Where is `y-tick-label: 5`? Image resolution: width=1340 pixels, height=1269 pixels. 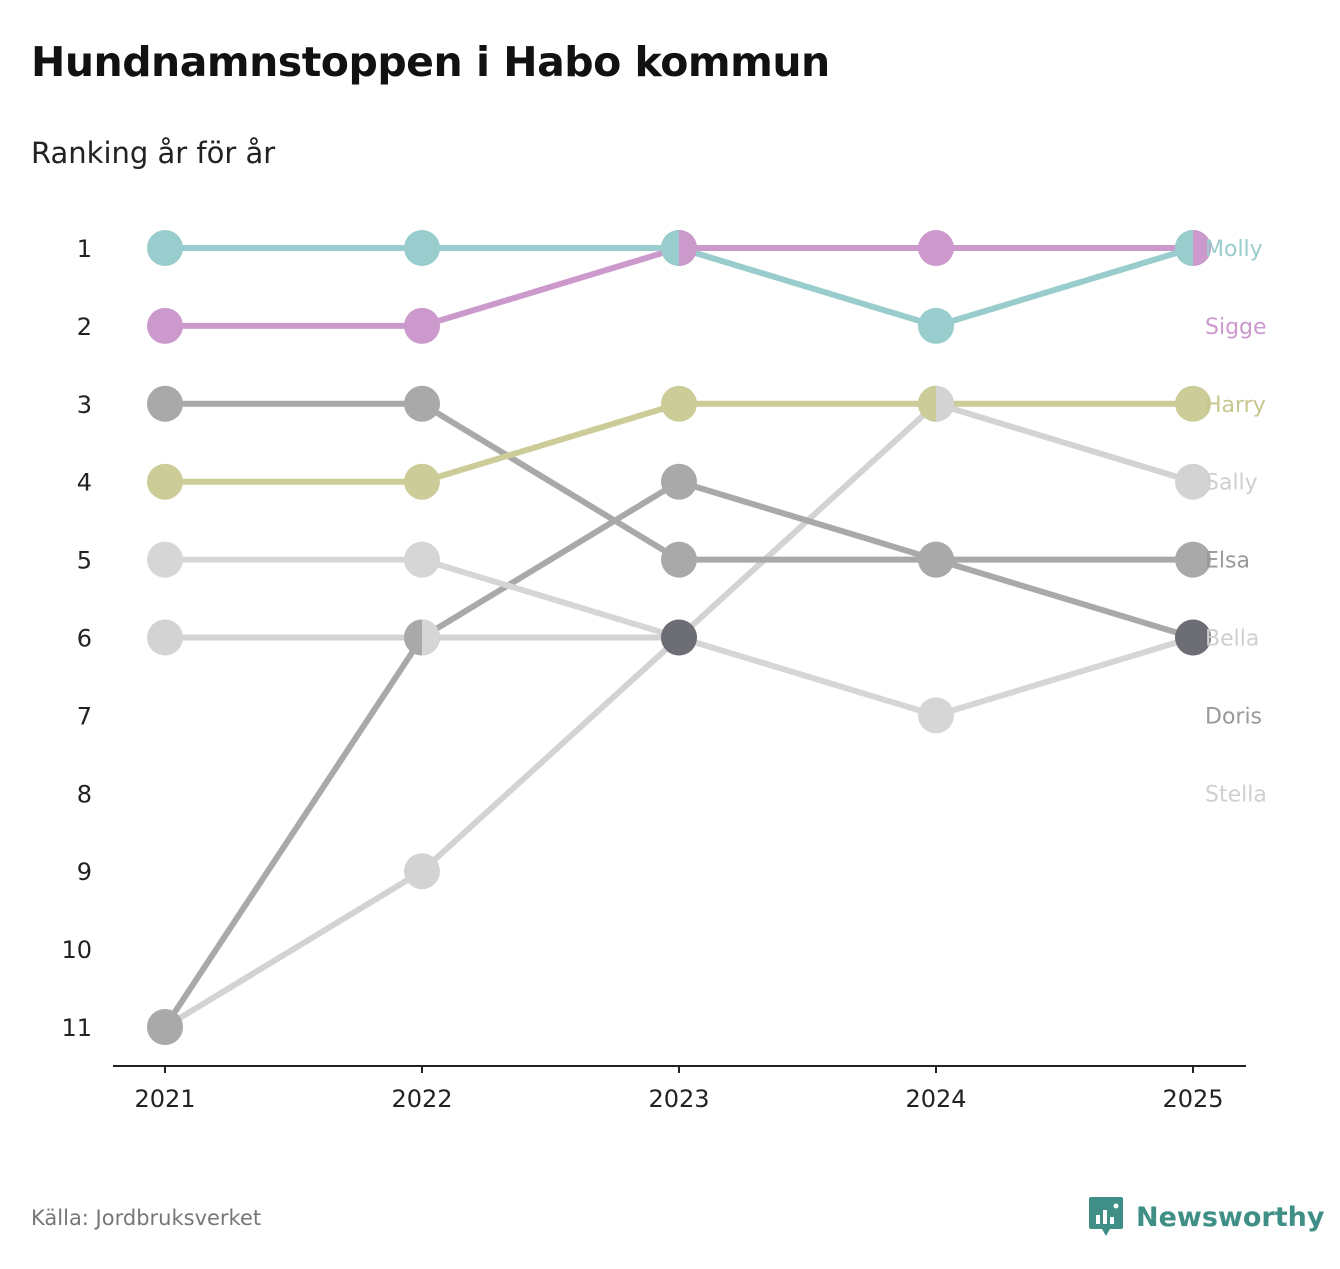
y-tick-label: 5 is located at coordinates (84, 561).